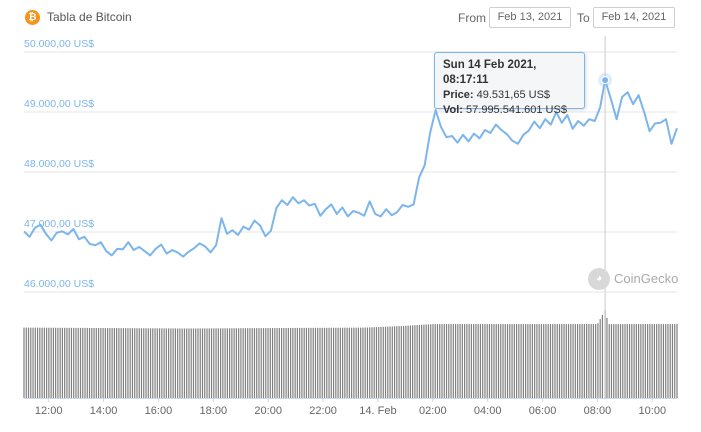 Image resolution: width=701 pixels, height=432 pixels. I want to click on x-tick-label: 22:00, so click(323, 411).